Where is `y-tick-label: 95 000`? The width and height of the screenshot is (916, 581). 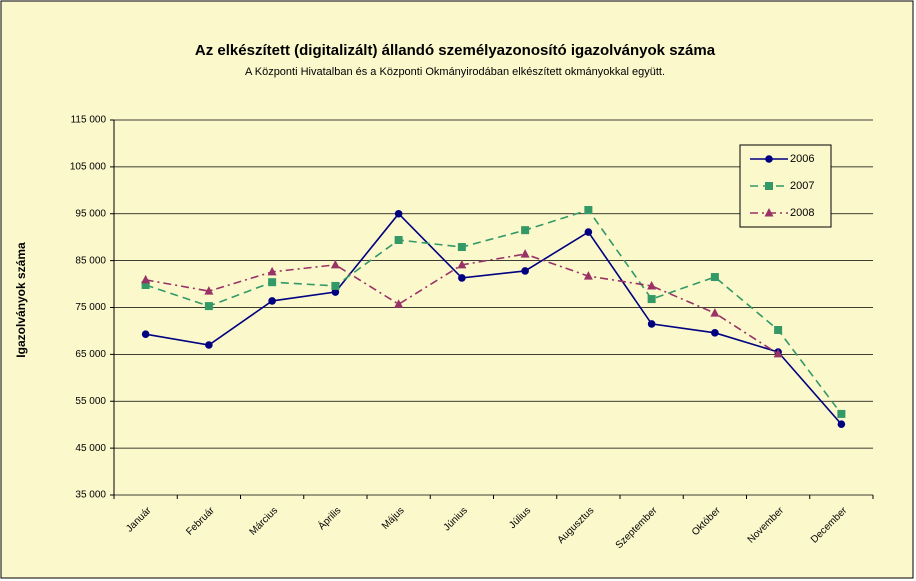 y-tick-label: 95 000 is located at coordinates (90, 213).